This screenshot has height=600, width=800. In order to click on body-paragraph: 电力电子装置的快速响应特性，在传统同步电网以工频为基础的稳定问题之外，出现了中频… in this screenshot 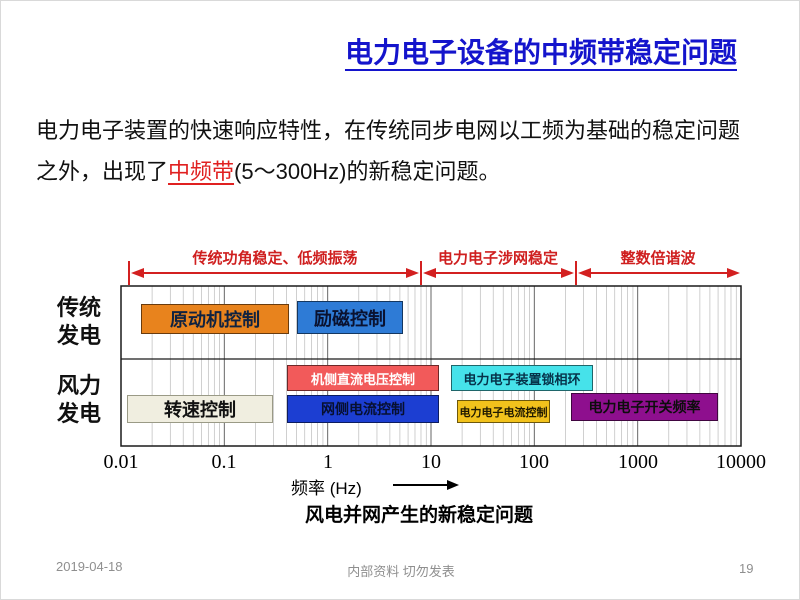, I will do `click(392, 151)`.